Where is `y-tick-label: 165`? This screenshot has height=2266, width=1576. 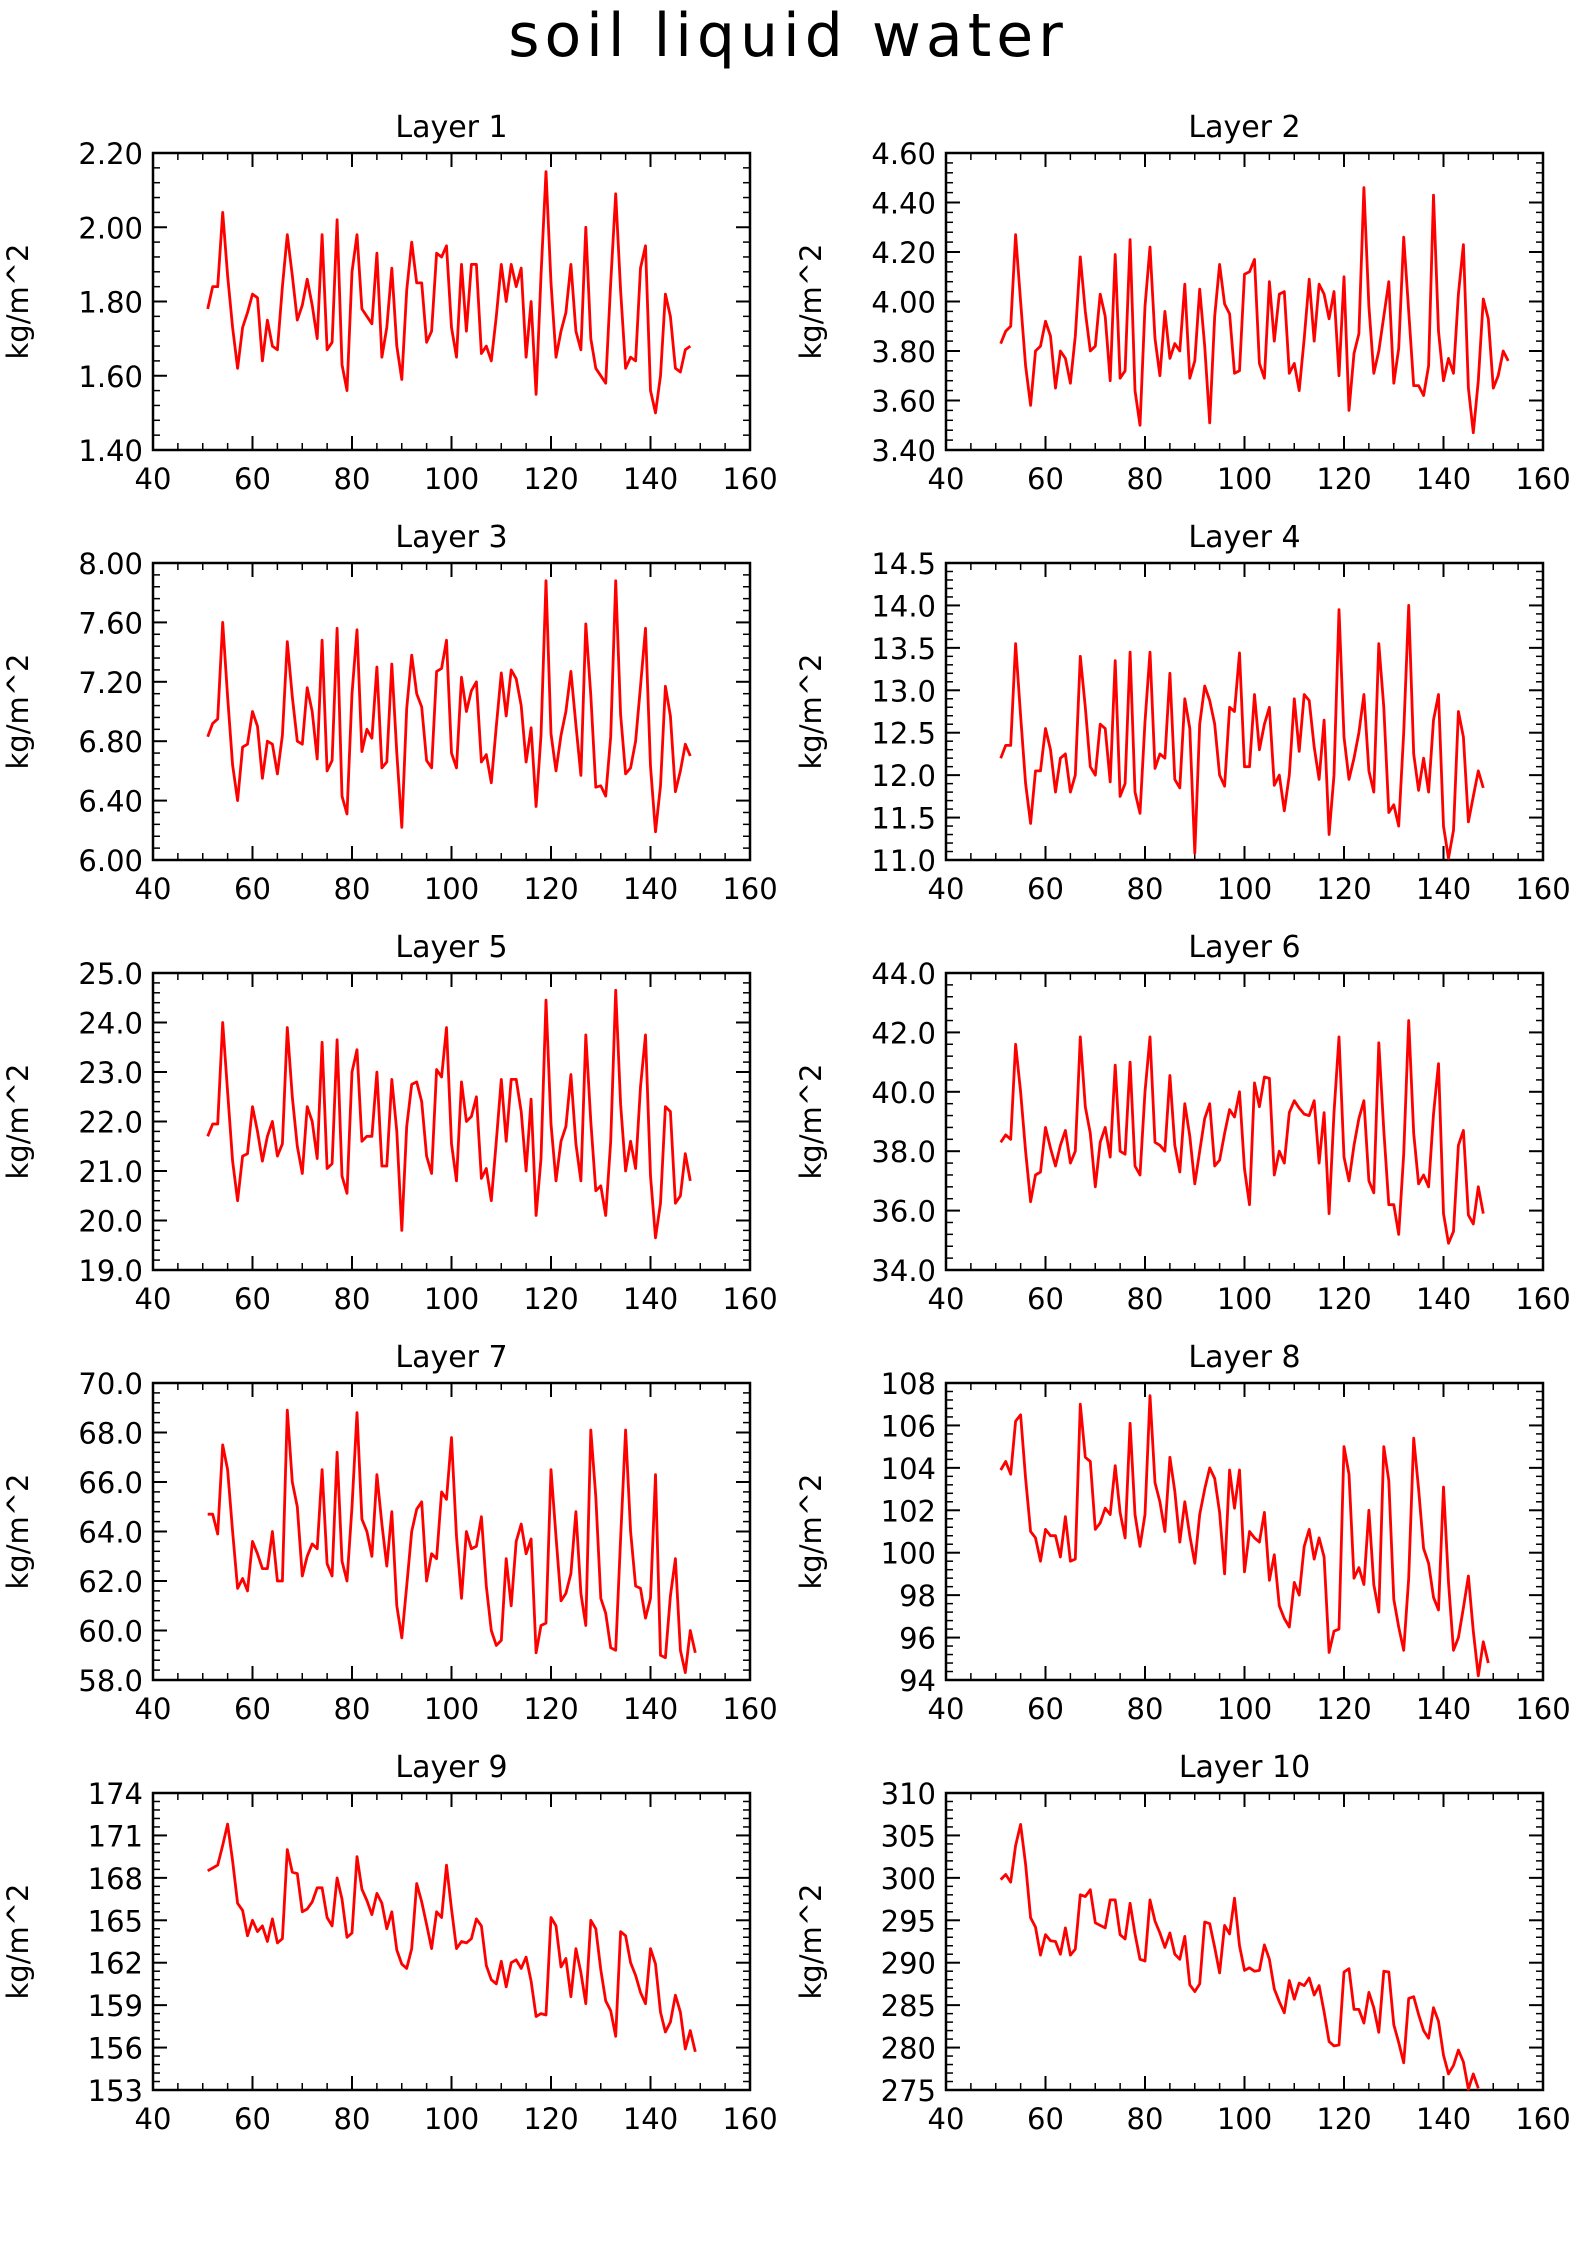
y-tick-label: 165 is located at coordinates (115, 1921).